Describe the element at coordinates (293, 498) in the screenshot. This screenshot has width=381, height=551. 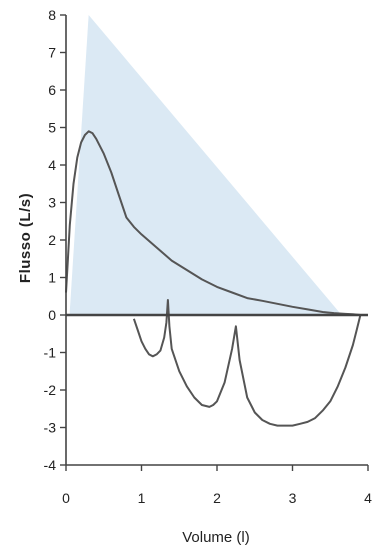
I see `x-tick-label: 3` at that location.